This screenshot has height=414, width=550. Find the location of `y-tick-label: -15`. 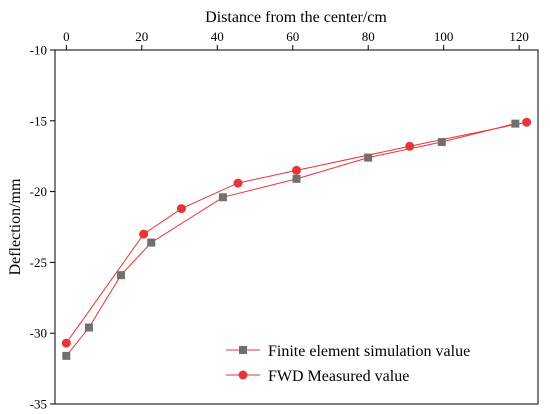

y-tick-label: -15 is located at coordinates (38, 120).